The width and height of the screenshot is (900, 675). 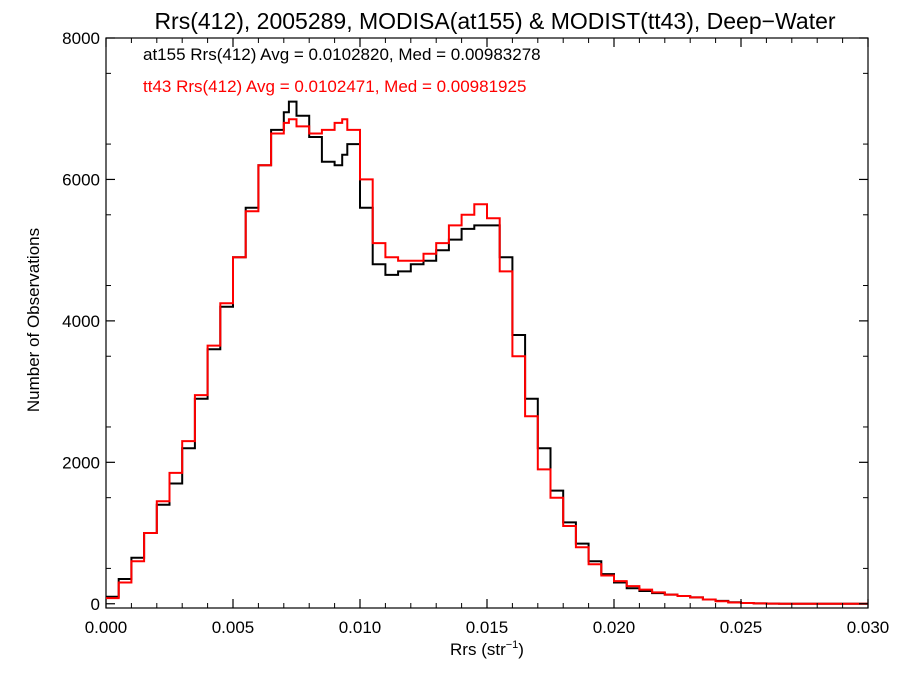 What do you see at coordinates (81, 179) in the screenshot?
I see `y-tick-label: 6000` at bounding box center [81, 179].